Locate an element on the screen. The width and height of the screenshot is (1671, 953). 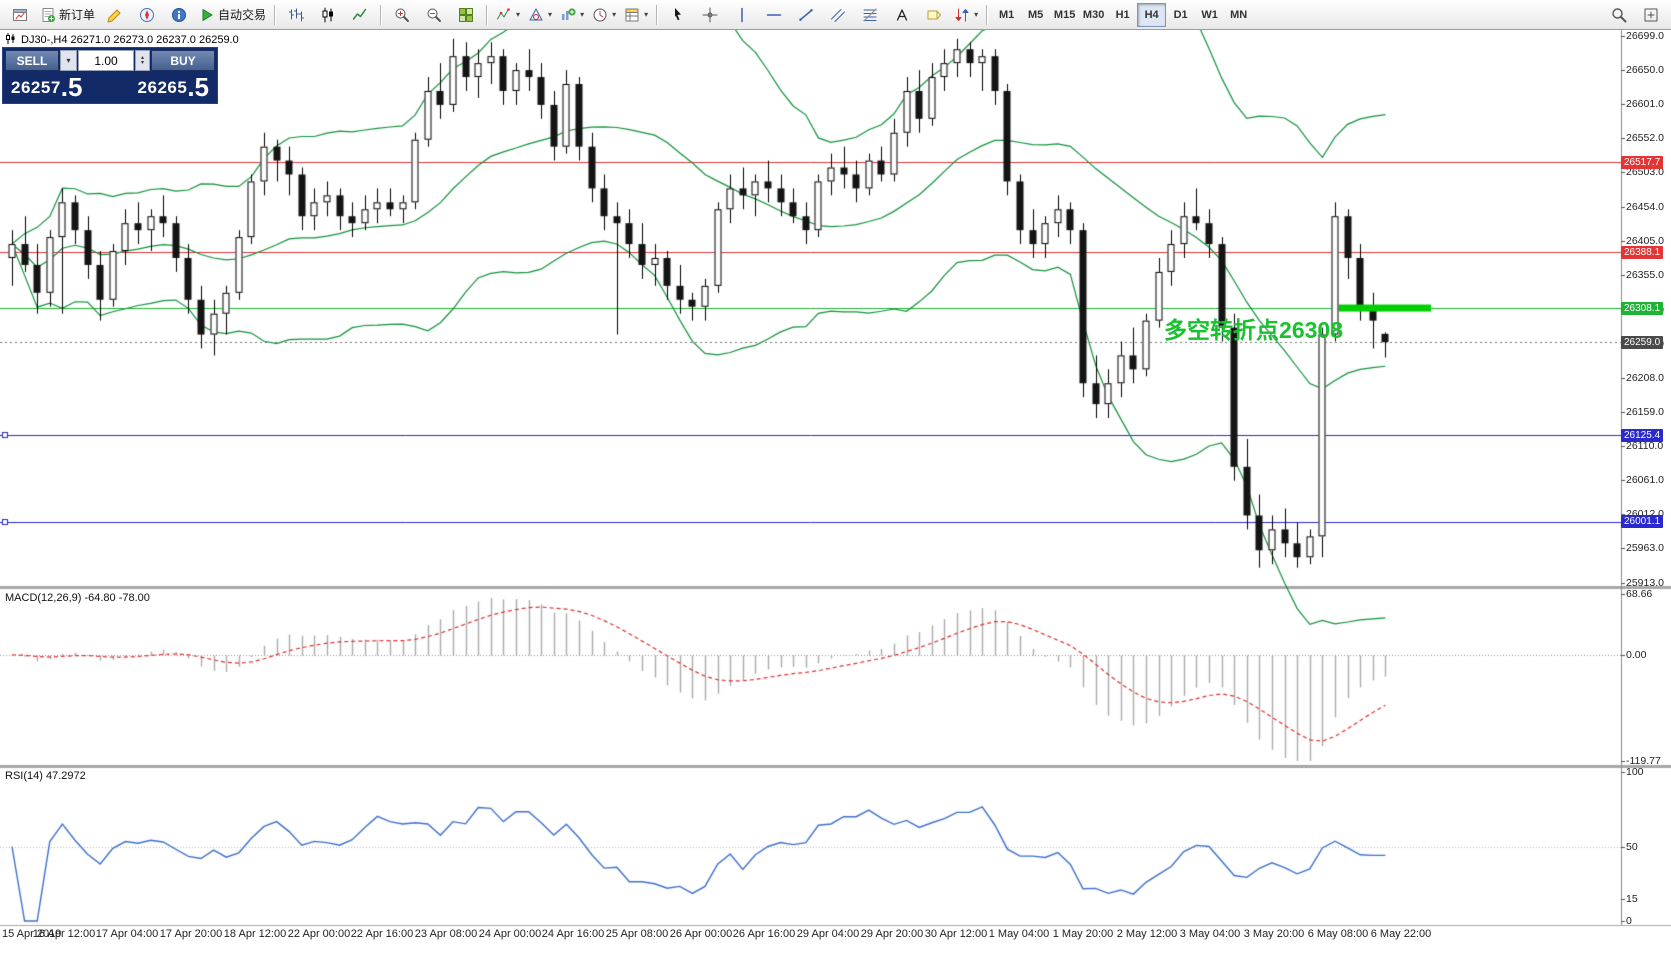
crosshair-icon is located at coordinates (710, 15).